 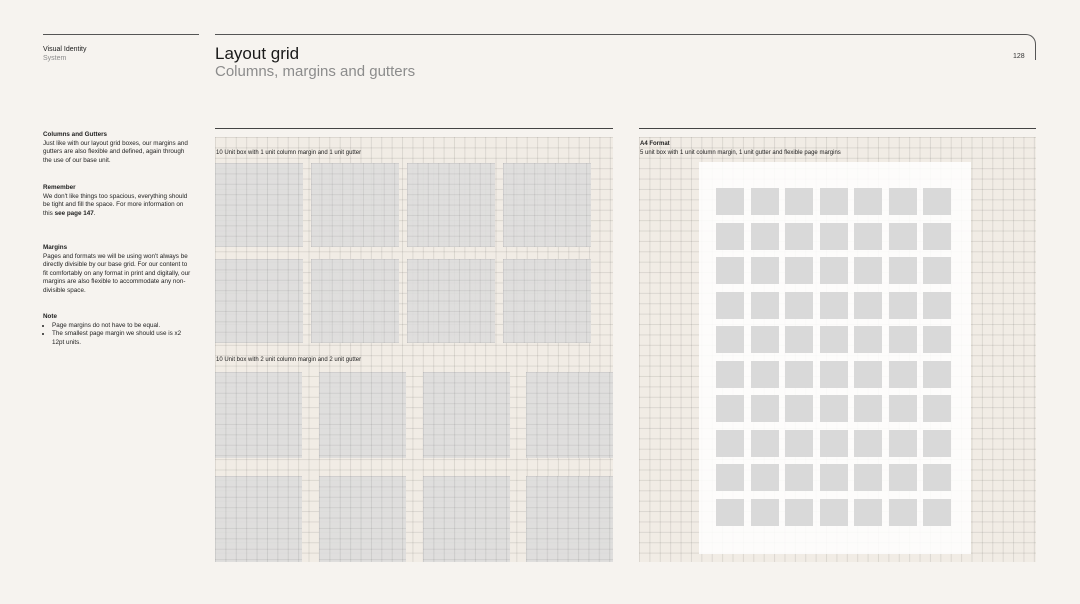 What do you see at coordinates (834, 360) in the screenshot?
I see `a4-columns` at bounding box center [834, 360].